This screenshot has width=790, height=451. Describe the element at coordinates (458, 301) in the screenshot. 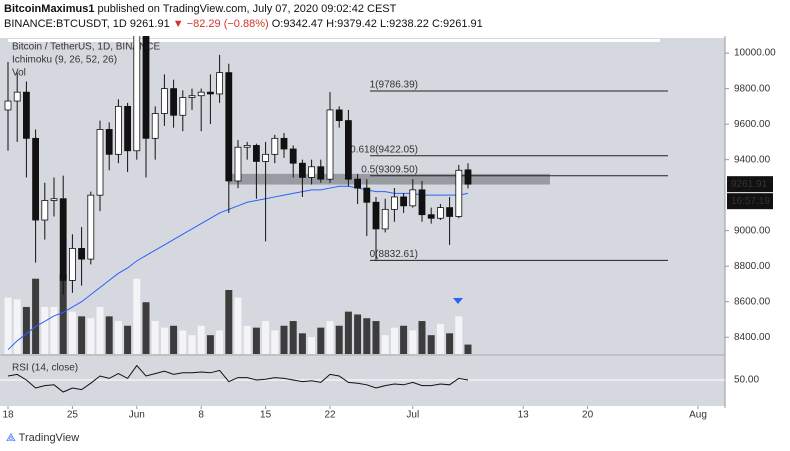

I see `marker` at that location.